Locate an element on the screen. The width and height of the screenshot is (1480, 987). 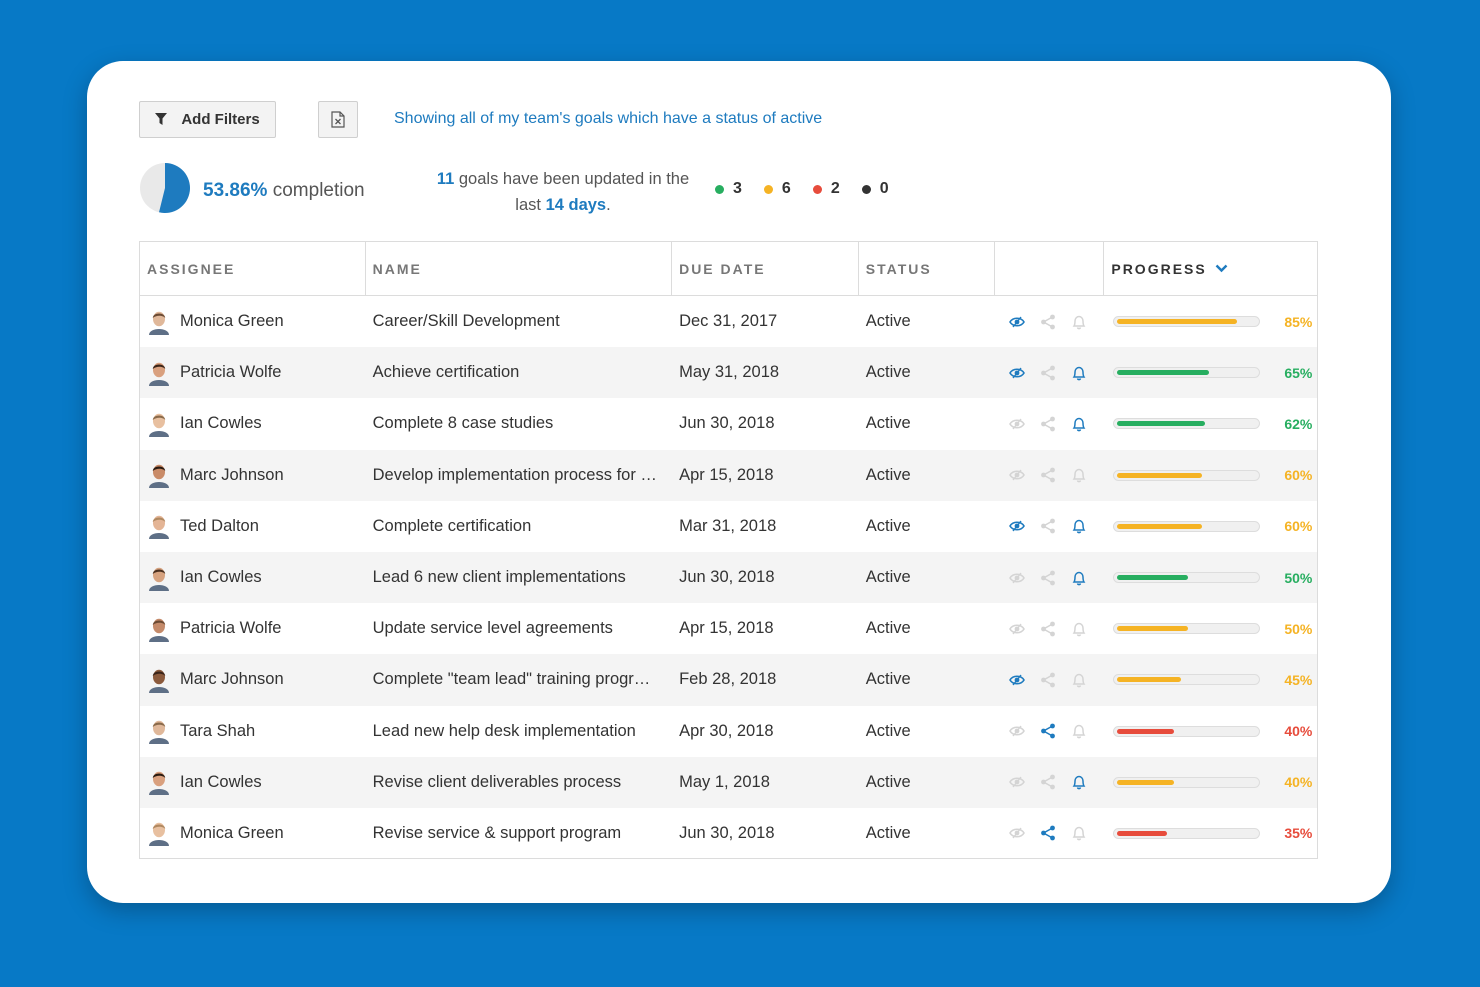
goal-name-cell: Complete 8 case studies is located at coordinates (463, 423).